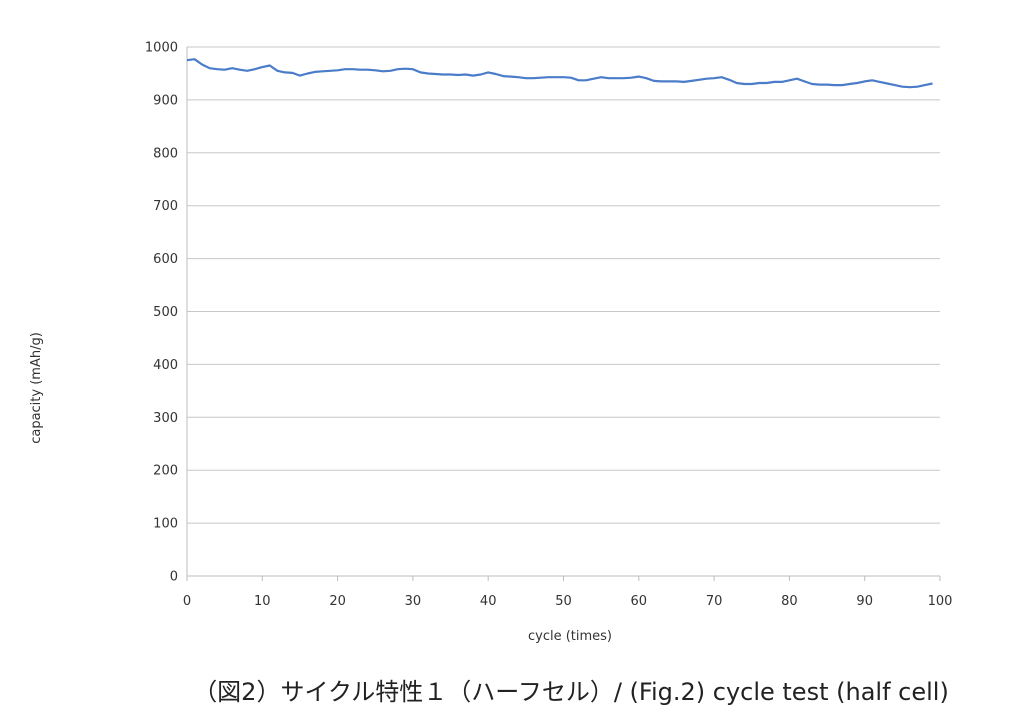 Image resolution: width=1022 pixels, height=712 pixels. I want to click on series-group, so click(559, 73).